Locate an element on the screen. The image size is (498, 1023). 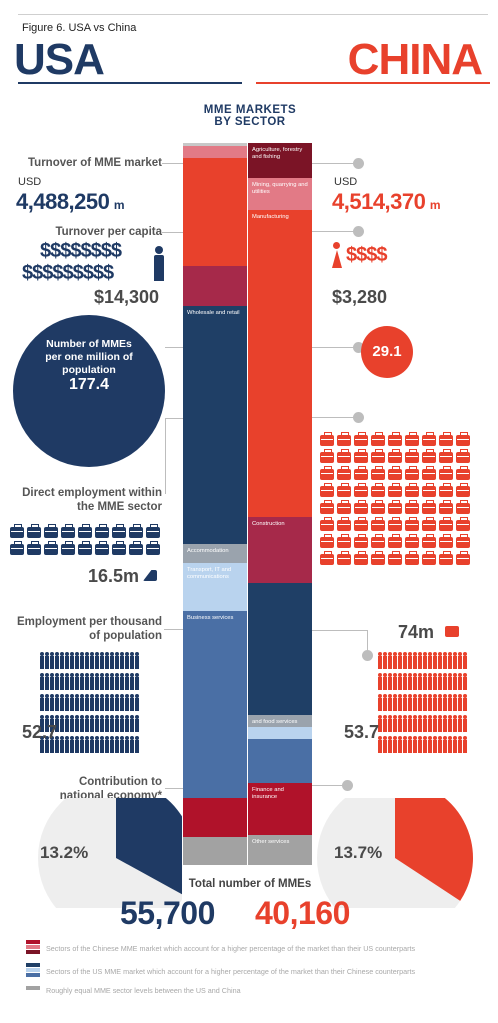
usa-pie-slice is located at coordinates (149, 846).